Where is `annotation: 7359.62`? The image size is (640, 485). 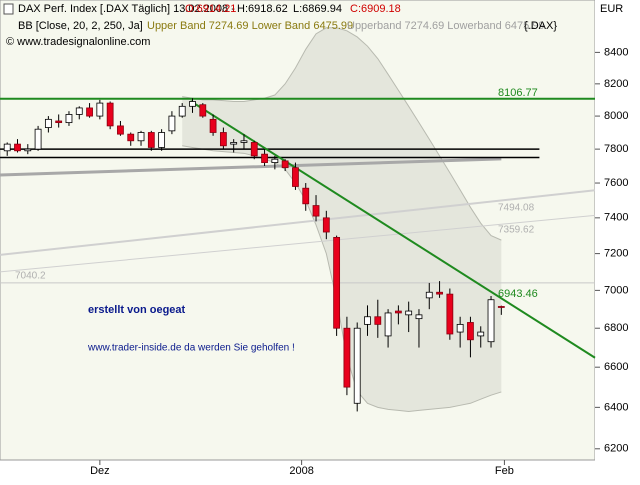
annotation: 7359.62 is located at coordinates (516, 230).